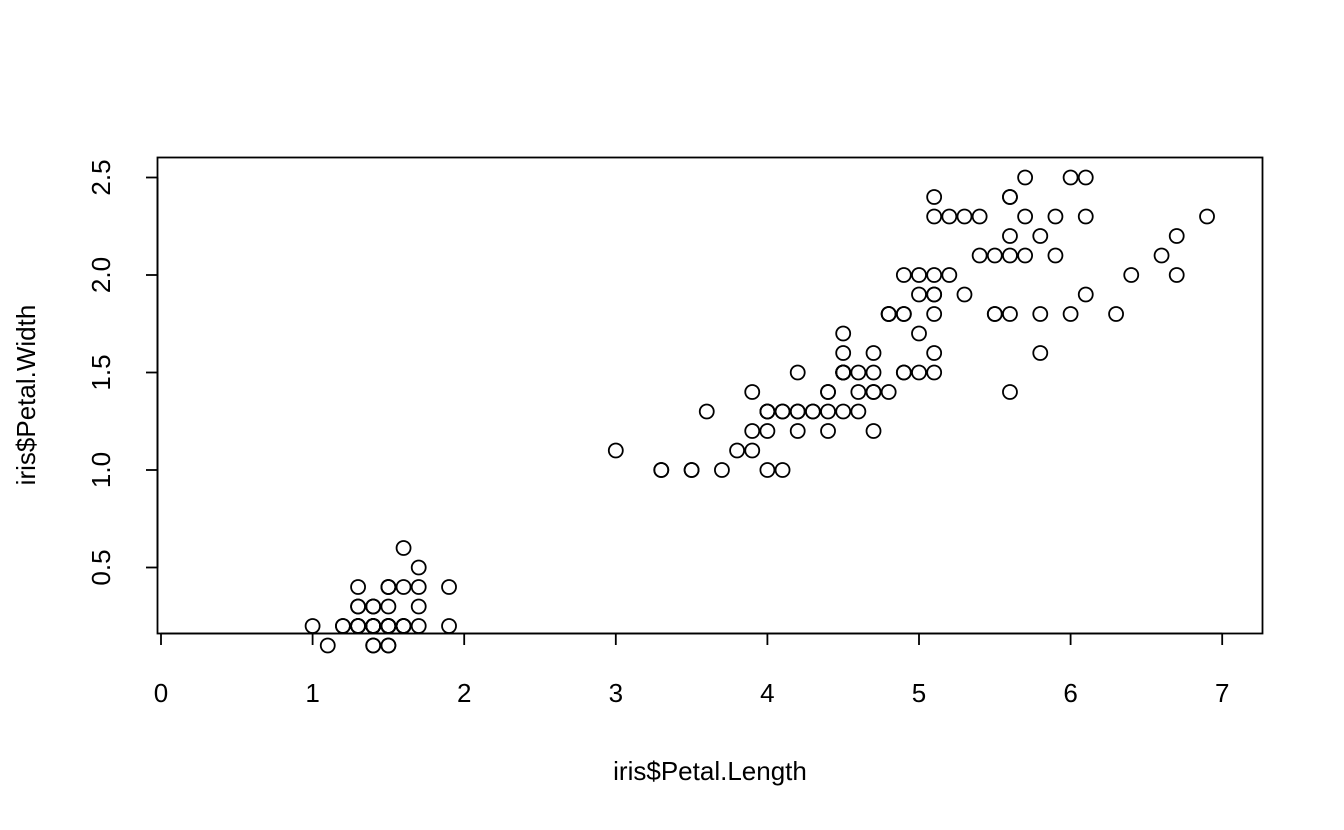 Image resolution: width=1344 pixels, height=830 pixels. What do you see at coordinates (101, 470) in the screenshot?
I see `y-tick-label: 1.0` at bounding box center [101, 470].